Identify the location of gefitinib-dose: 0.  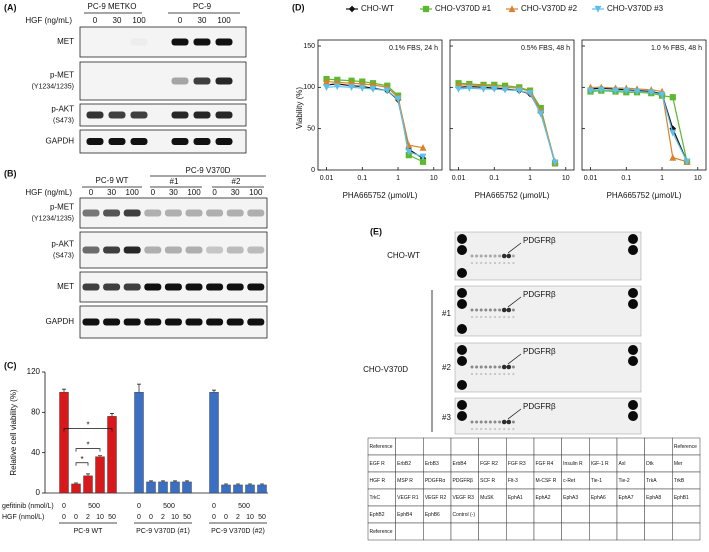
(64, 506).